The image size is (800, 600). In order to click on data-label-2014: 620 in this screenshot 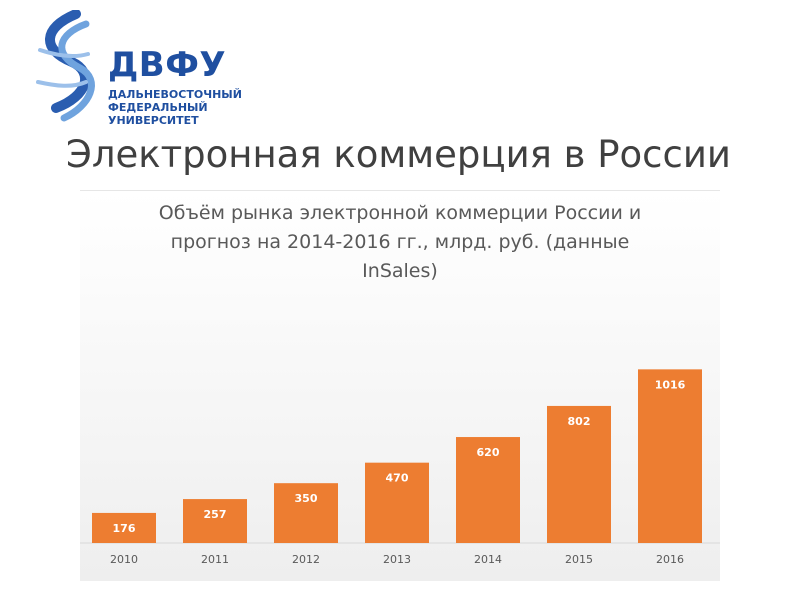, I will do `click(488, 452)`.